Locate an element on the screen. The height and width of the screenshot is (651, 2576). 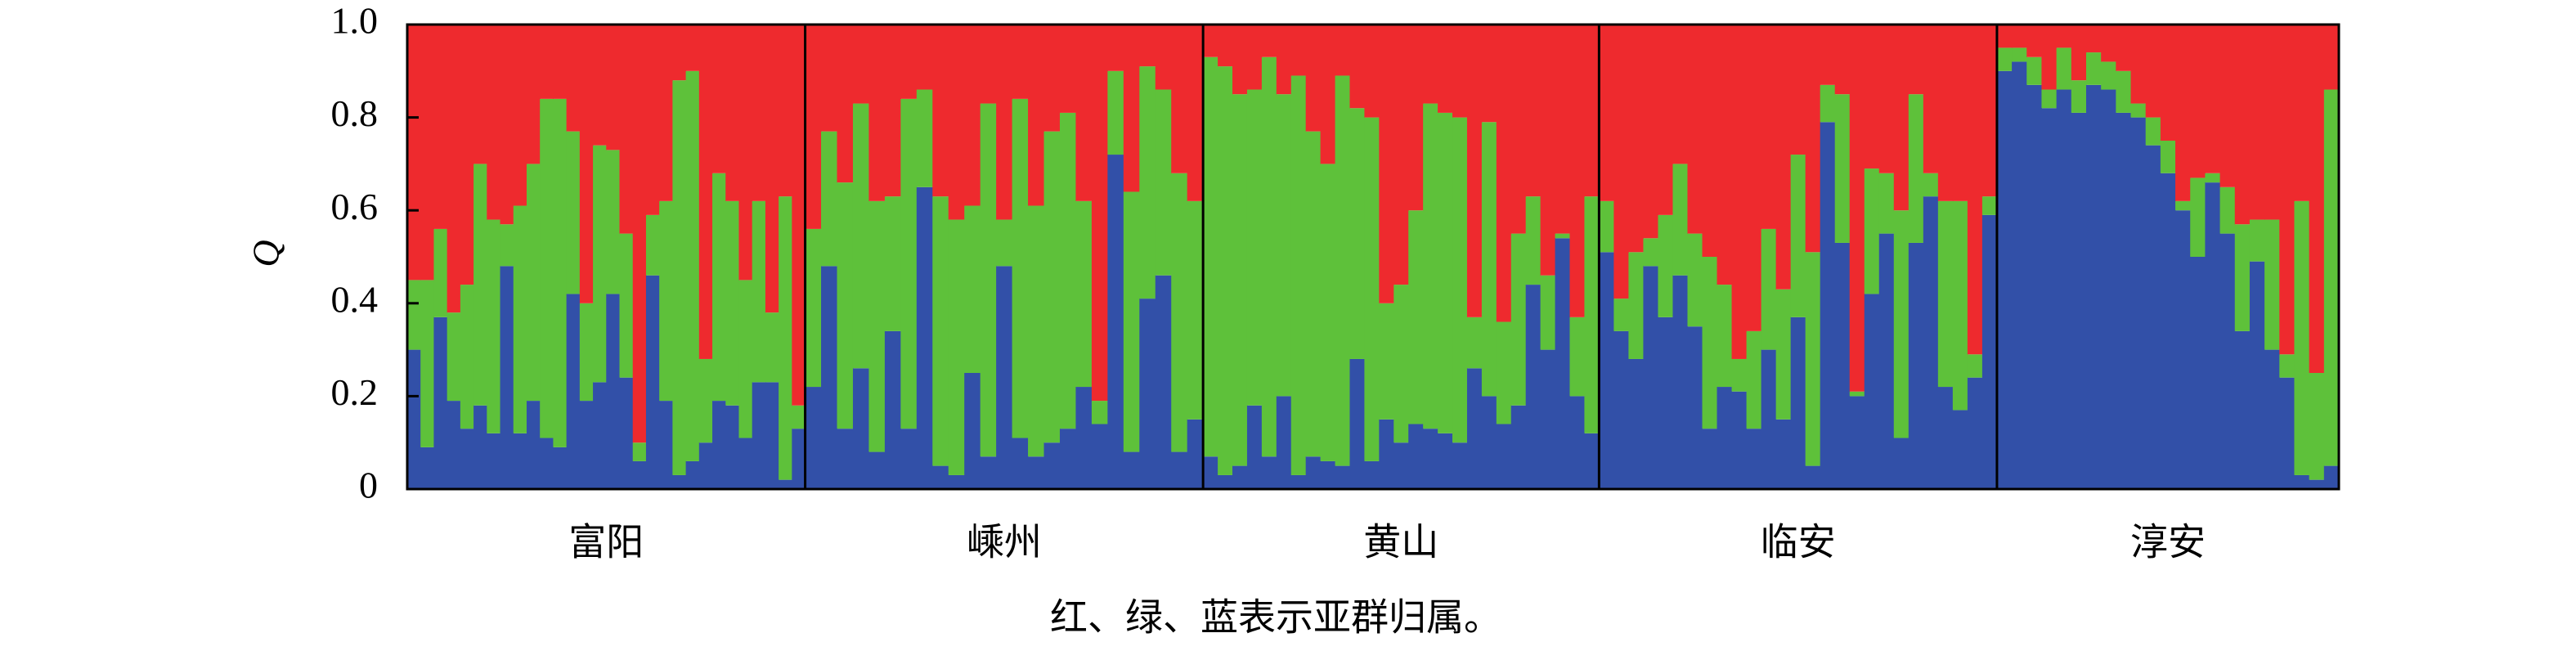
y-tick-label: 0.2 is located at coordinates (355, 392).